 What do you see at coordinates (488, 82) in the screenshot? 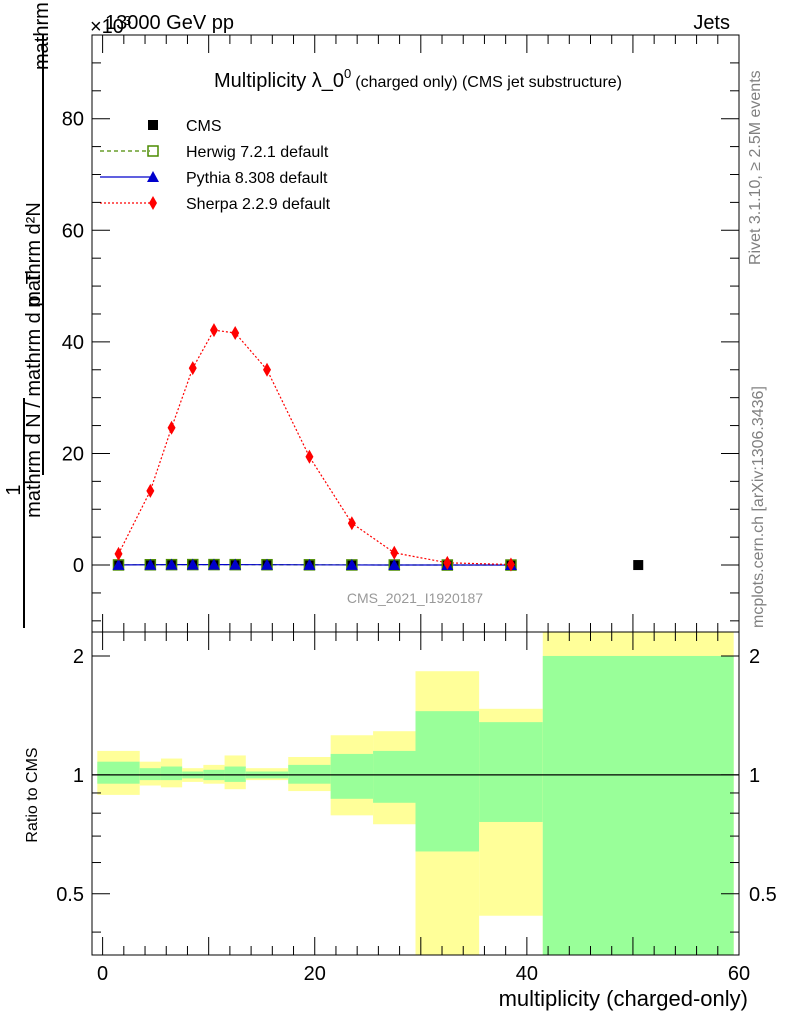
I see `title-rest: (charged only) (CMS jet substructure)` at bounding box center [488, 82].